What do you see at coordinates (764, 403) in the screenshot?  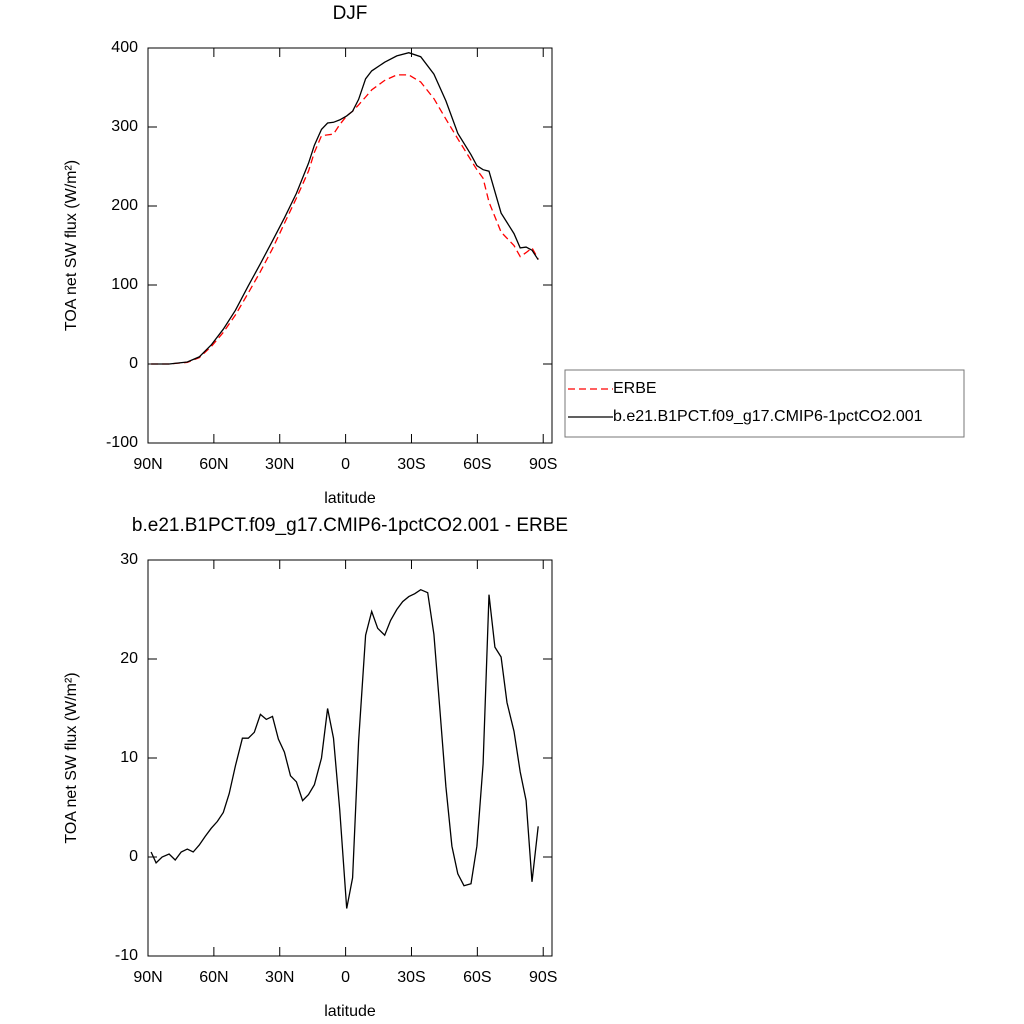 I see `legend-box` at bounding box center [764, 403].